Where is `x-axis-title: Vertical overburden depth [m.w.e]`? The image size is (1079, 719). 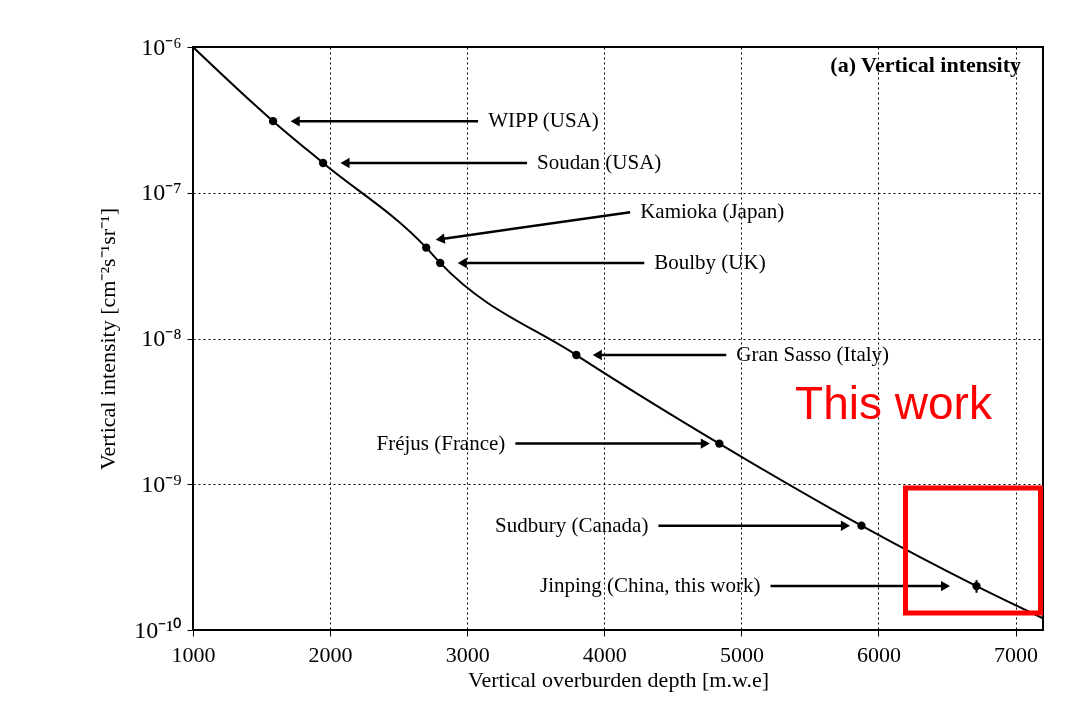
x-axis-title: Vertical overburden depth [m.w.e] is located at coordinates (618, 679).